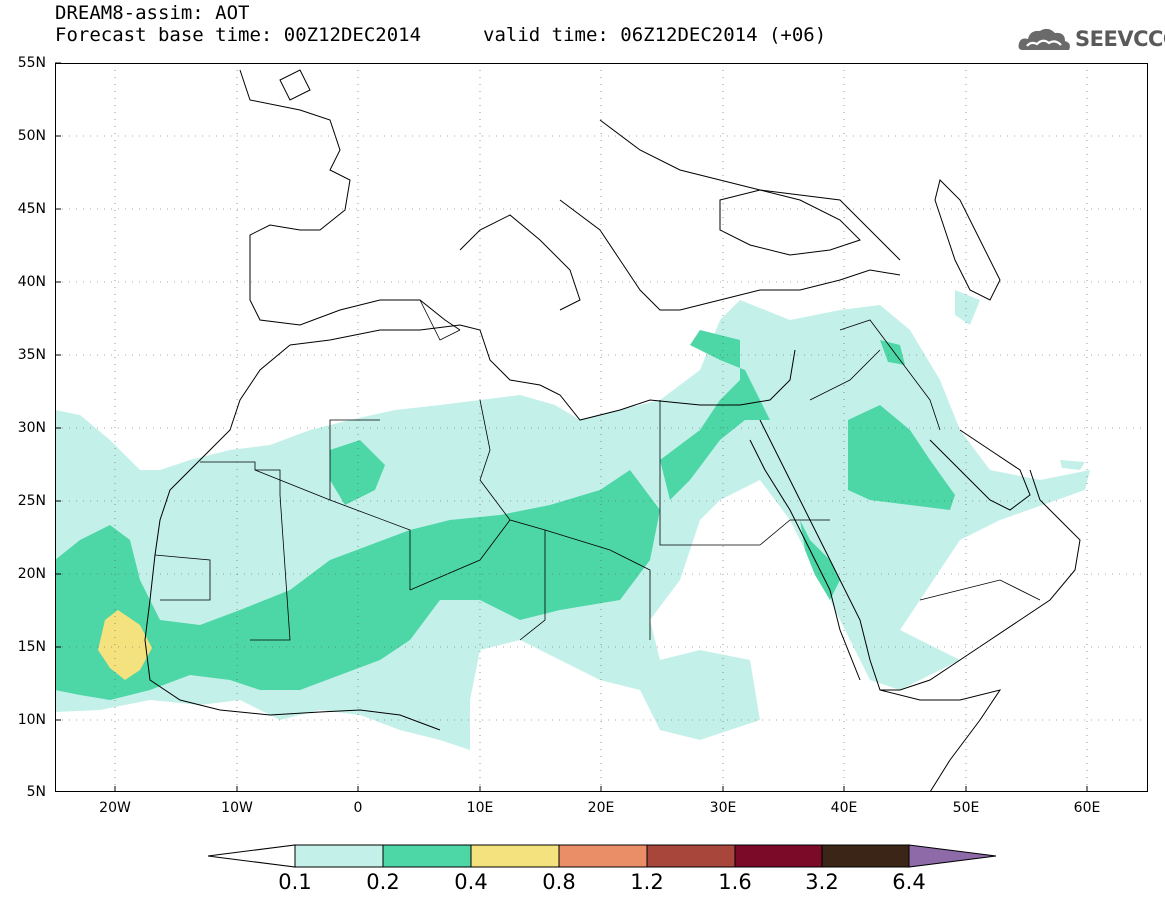 This screenshot has width=1165, height=905. What do you see at coordinates (723, 808) in the screenshot?
I see `lon-label: 30E` at bounding box center [723, 808].